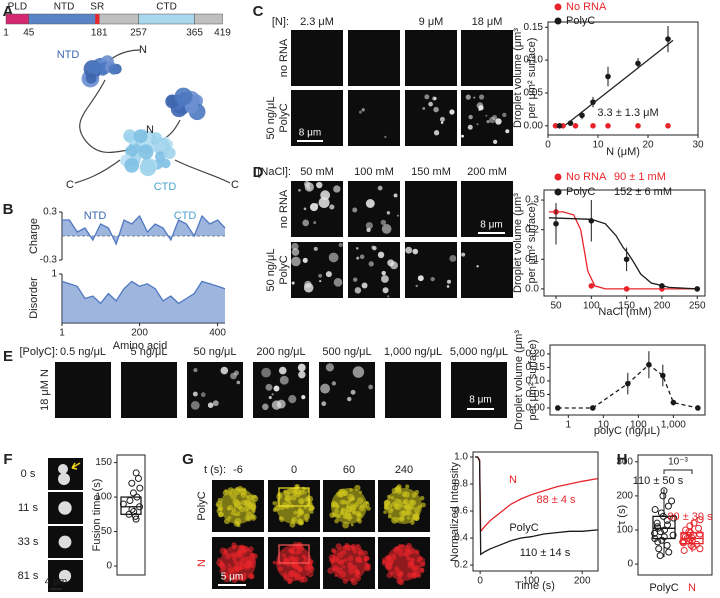 The image size is (720, 598). Describe the element at coordinates (235, 185) in the screenshot. I see `structure-label: C` at that location.